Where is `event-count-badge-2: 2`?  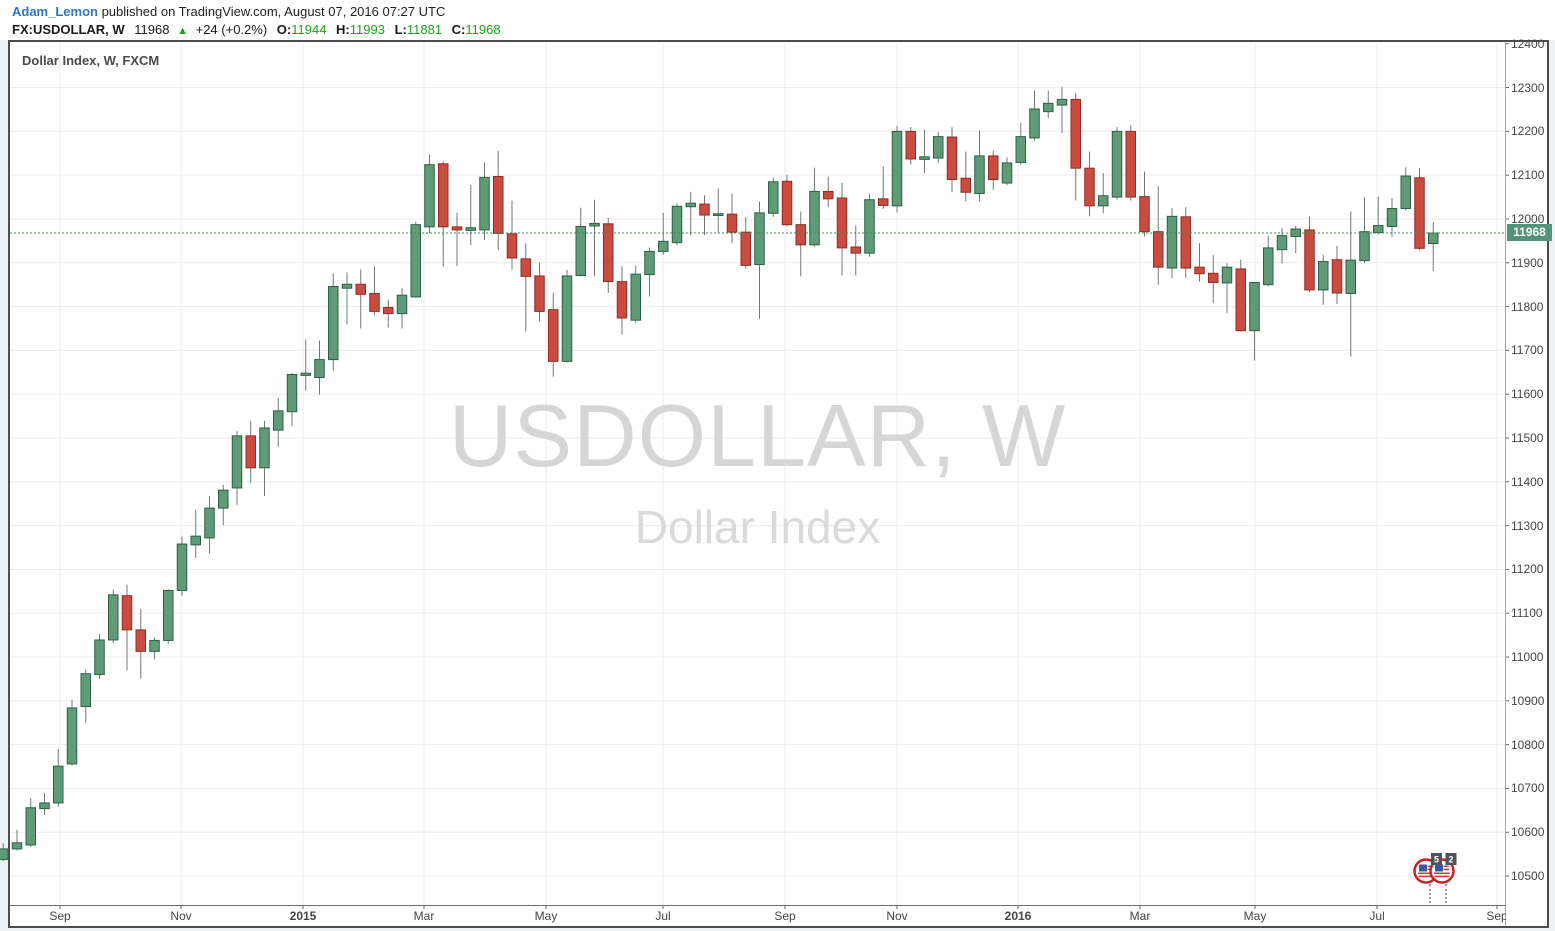 event-count-badge-2: 2 is located at coordinates (1451, 859).